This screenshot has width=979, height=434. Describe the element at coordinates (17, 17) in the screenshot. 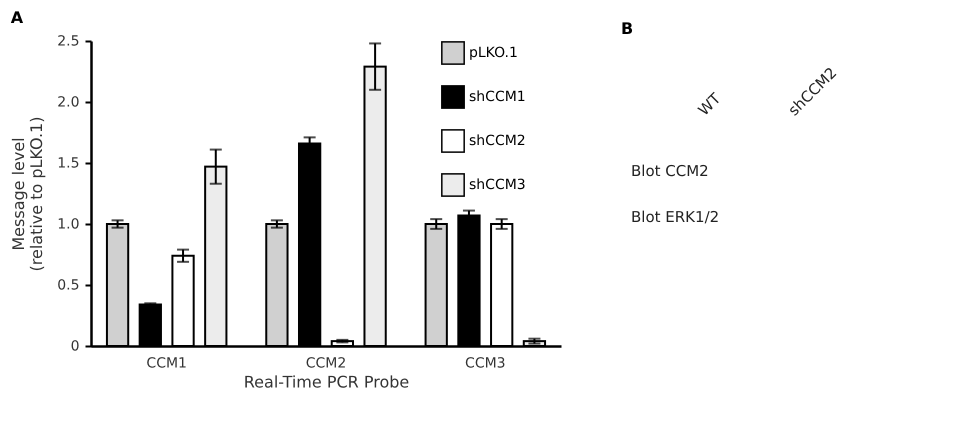

I see `chart-title: A` at that location.